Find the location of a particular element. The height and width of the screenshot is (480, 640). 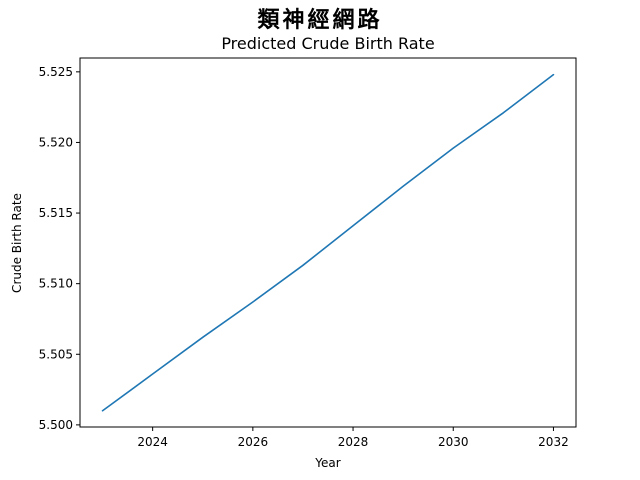

y-tick-label: 5.520 is located at coordinates (56, 142).